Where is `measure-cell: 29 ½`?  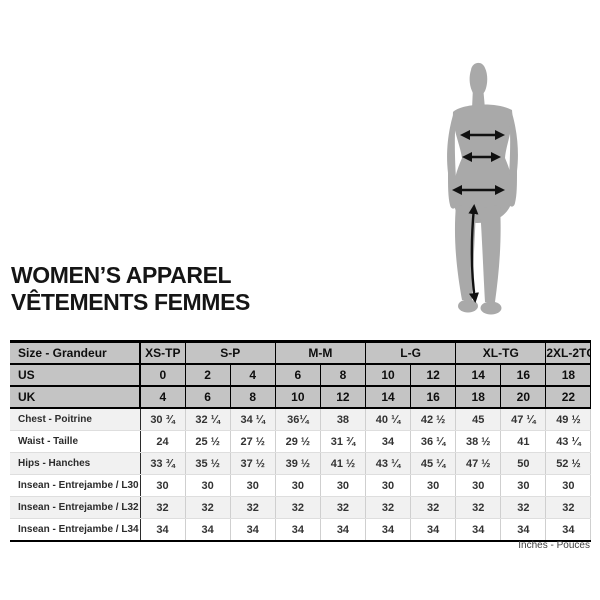 measure-cell: 29 ½ is located at coordinates (298, 441).